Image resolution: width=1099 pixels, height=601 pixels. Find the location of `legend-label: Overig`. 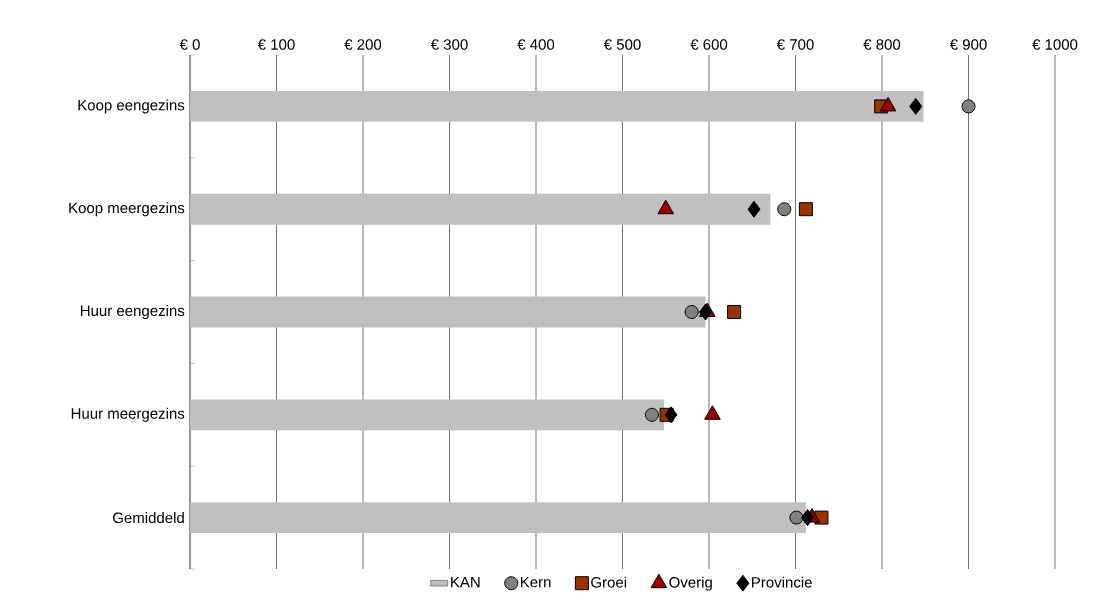

legend-label: Overig is located at coordinates (690, 583).